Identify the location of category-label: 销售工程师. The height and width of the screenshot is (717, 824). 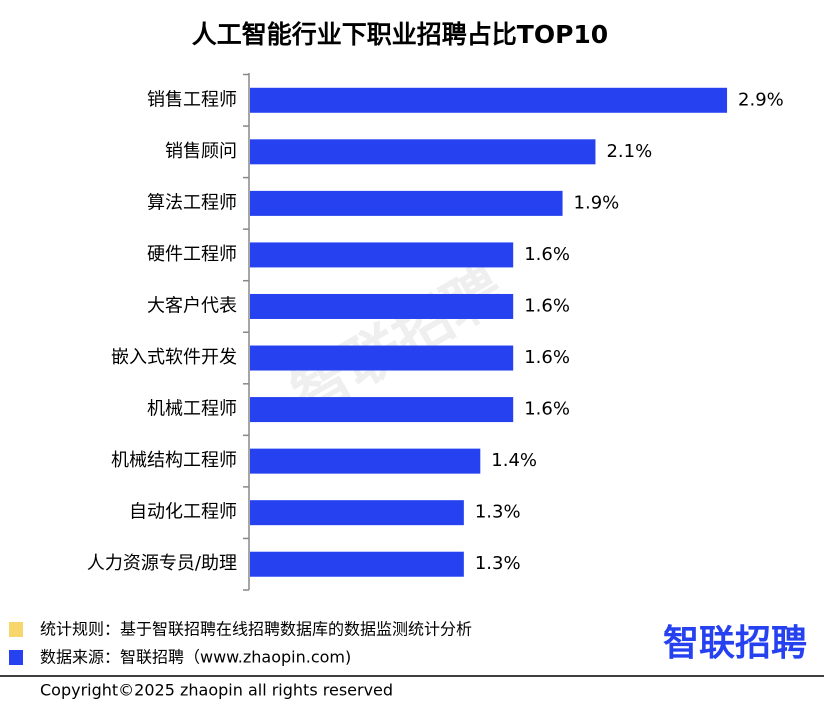
(192, 99).